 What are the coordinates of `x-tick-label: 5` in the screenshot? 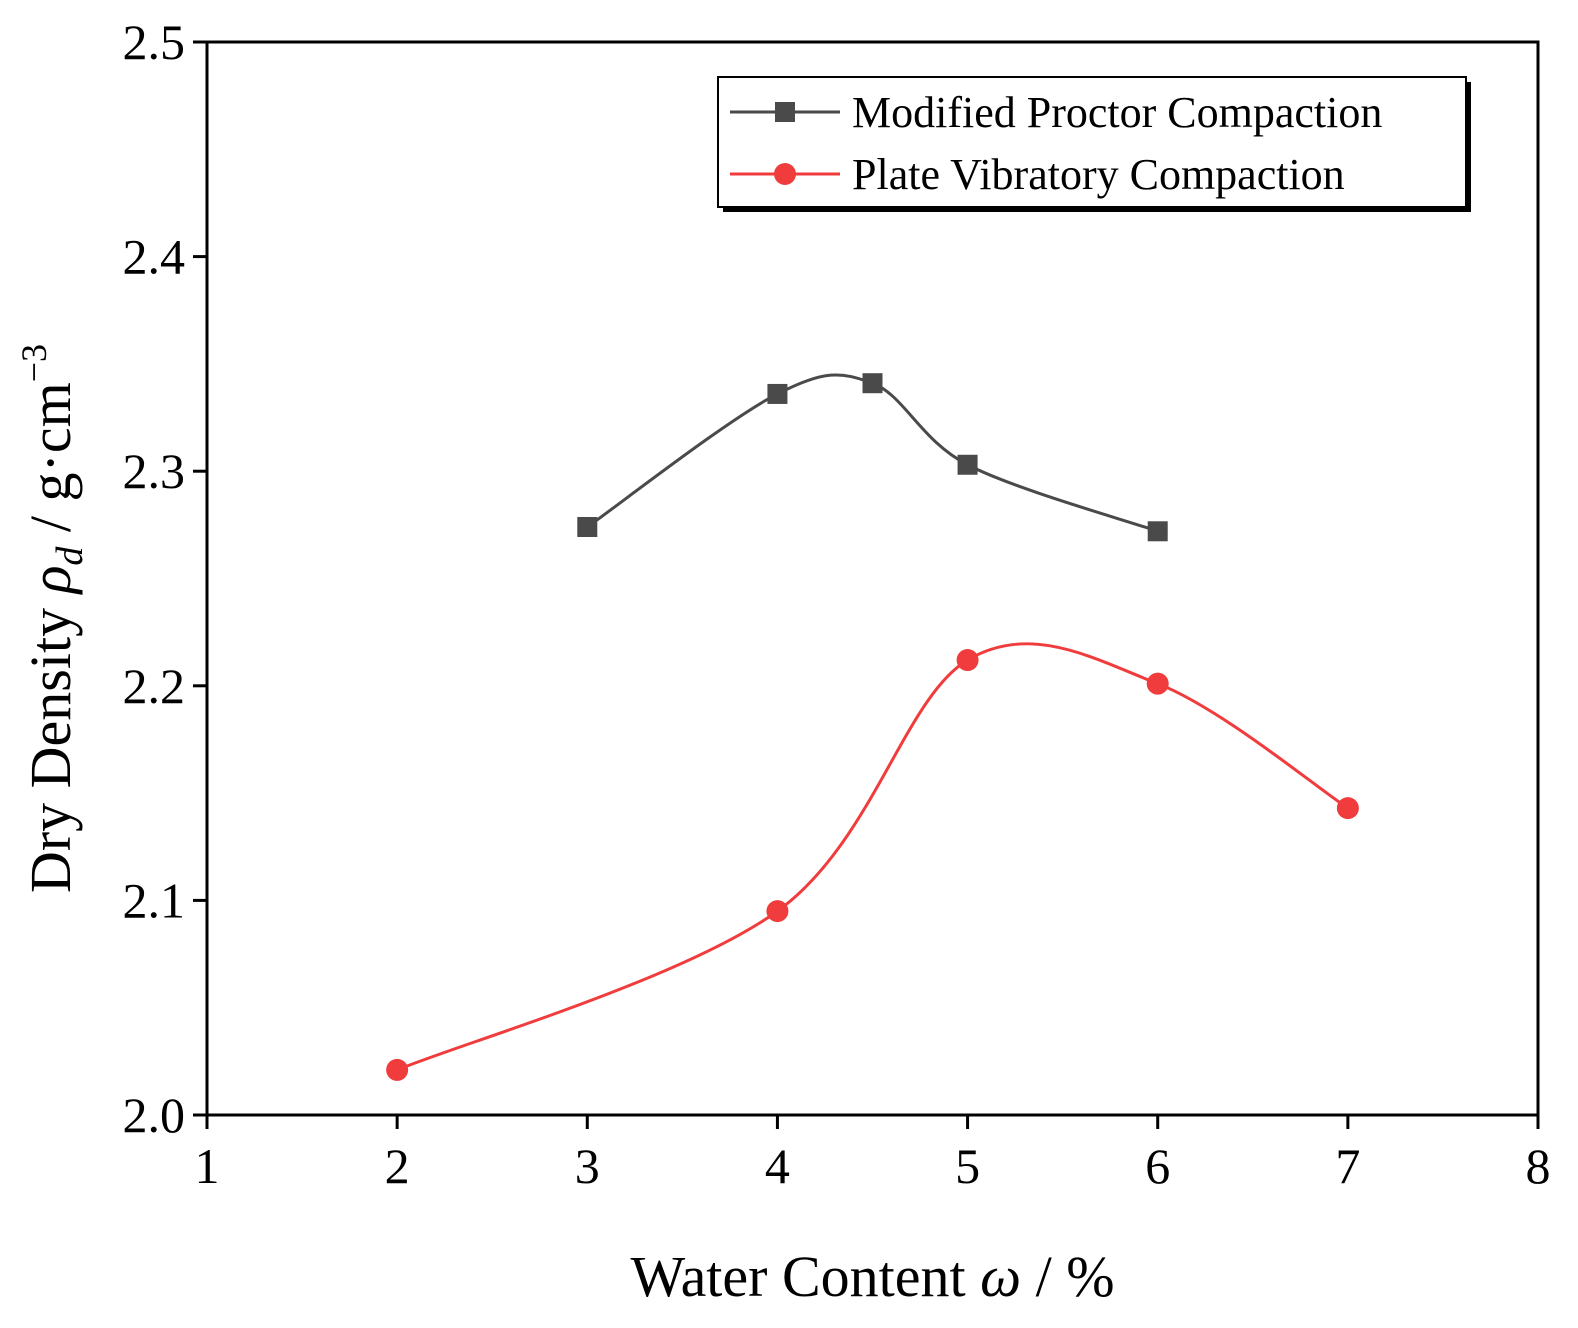 It's located at (967, 1166).